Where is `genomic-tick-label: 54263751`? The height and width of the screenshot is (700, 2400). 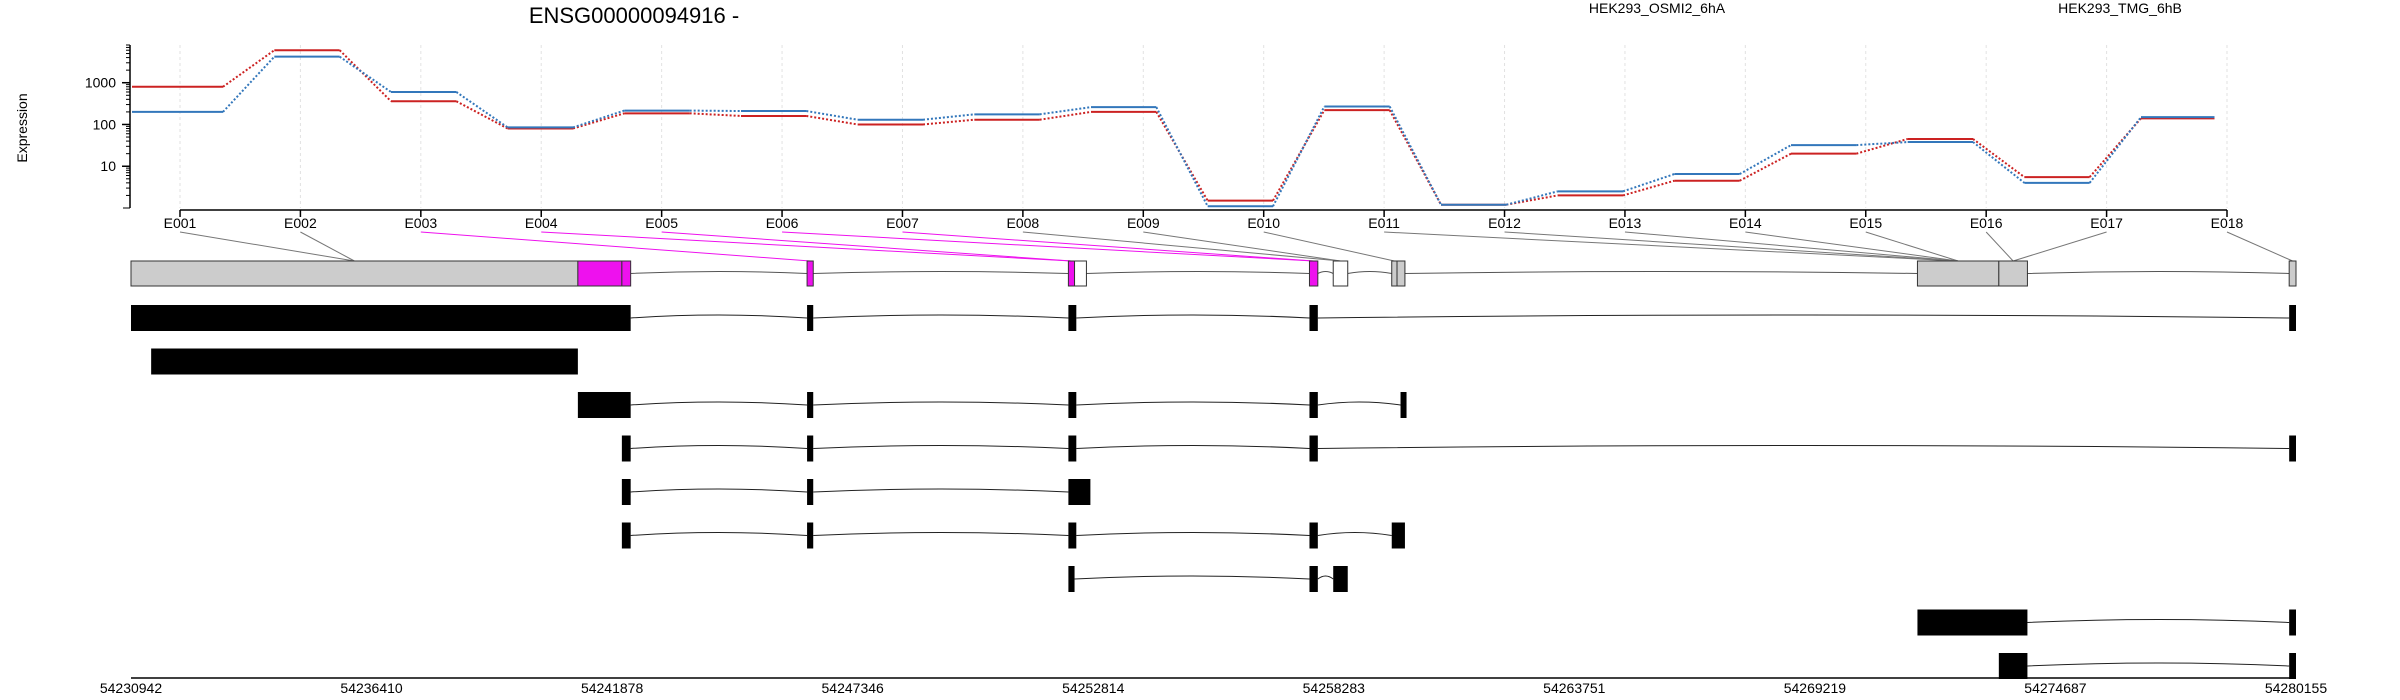
genomic-tick-label: 54263751 is located at coordinates (1574, 688).